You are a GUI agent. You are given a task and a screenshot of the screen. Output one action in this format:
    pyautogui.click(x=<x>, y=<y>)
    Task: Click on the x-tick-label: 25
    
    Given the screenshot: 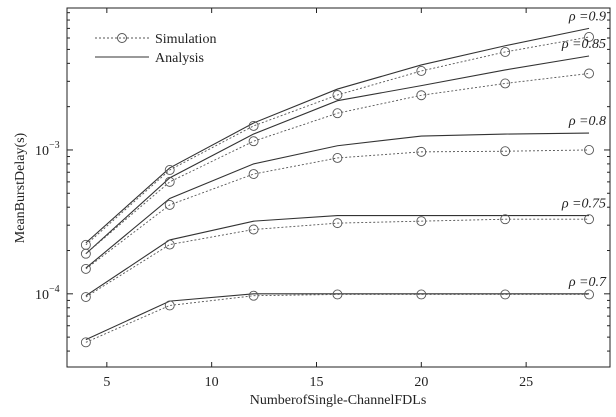 What is the action you would take?
    pyautogui.click(x=526, y=382)
    